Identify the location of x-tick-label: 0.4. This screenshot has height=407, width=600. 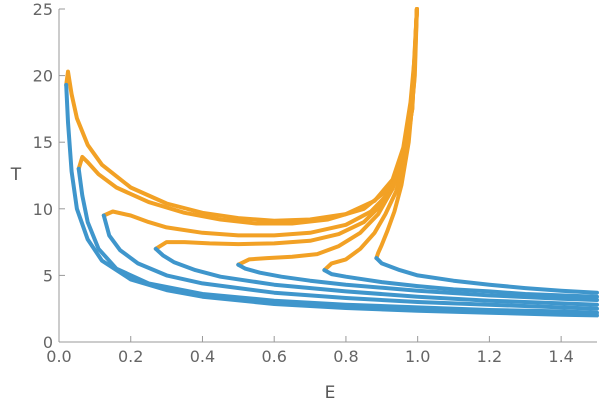
(202, 356).